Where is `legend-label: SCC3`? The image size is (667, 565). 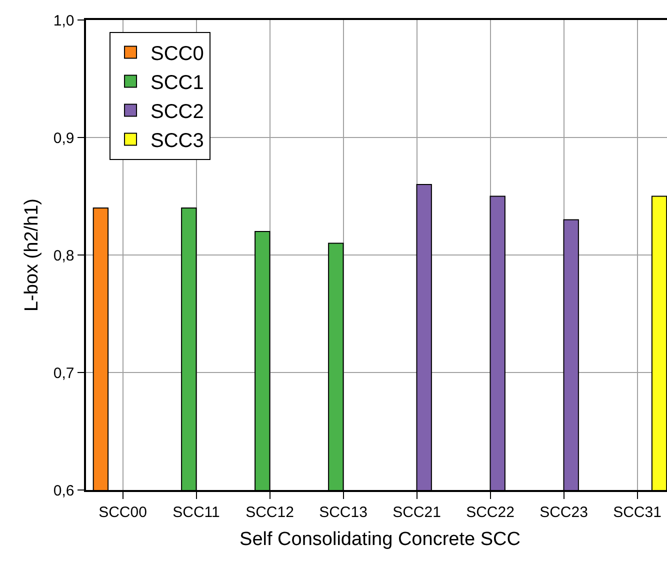
legend-label: SCC3 is located at coordinates (177, 141).